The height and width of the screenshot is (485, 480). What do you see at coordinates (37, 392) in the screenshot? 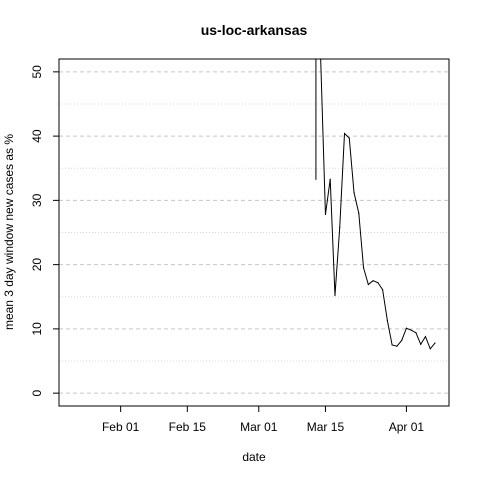
I see `y-tick-label-0: 0` at bounding box center [37, 392].